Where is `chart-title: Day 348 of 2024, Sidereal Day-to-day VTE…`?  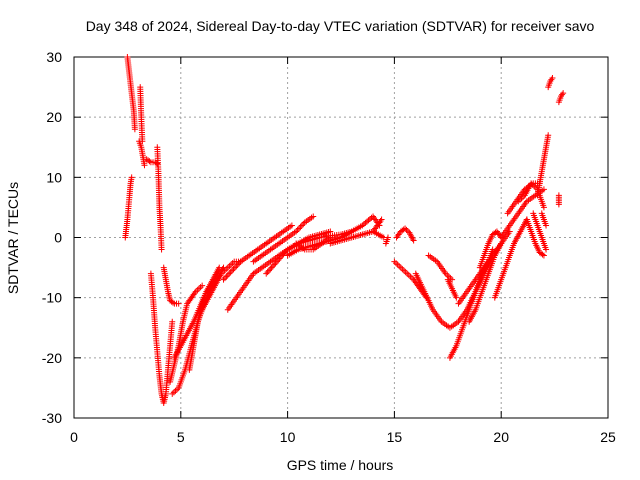
chart-title: Day 348 of 2024, Sidereal Day-to-day VTE… is located at coordinates (340, 26).